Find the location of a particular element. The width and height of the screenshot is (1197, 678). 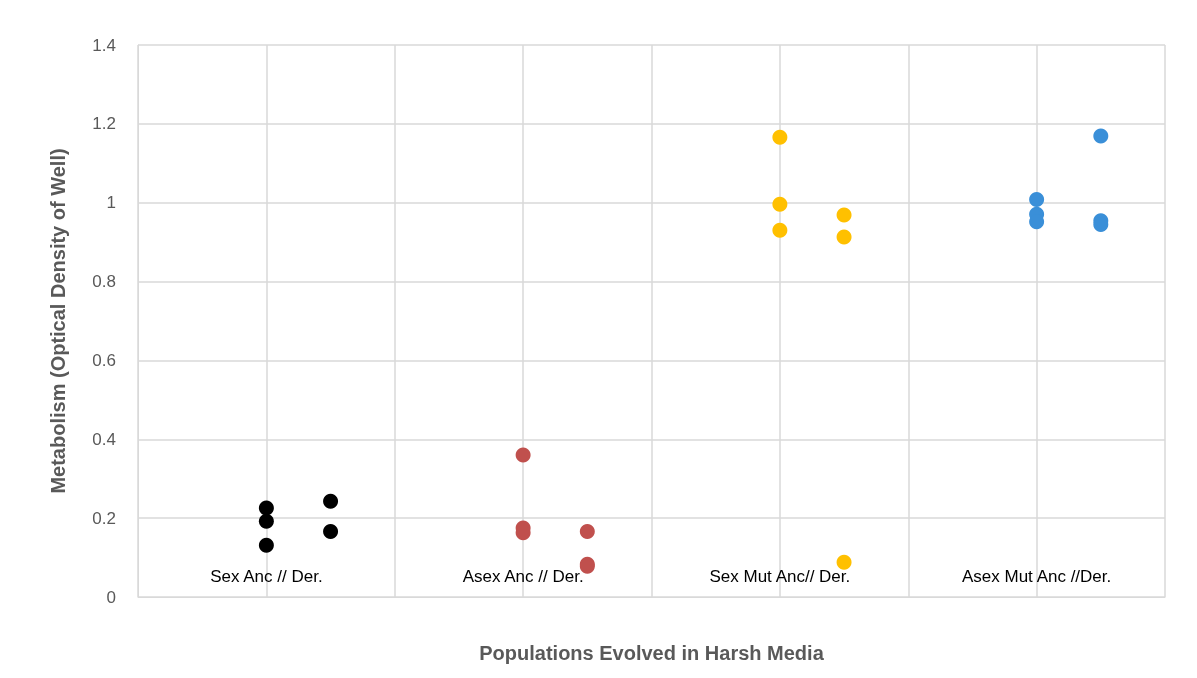

x-tick-label: Sex Anc // Der. is located at coordinates (266, 576).